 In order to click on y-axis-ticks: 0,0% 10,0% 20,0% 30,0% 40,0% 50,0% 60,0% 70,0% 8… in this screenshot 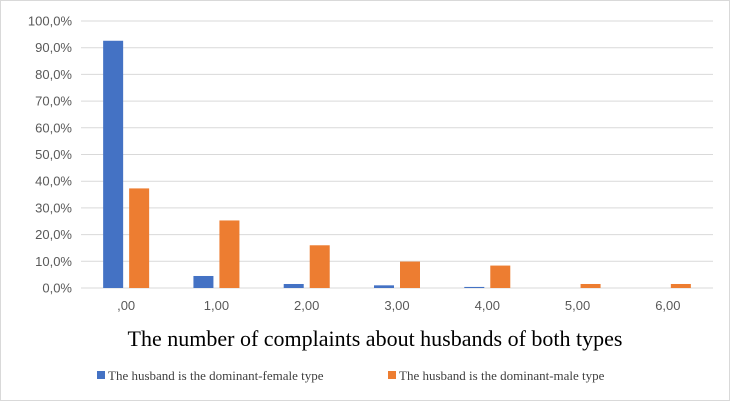, I will do `click(50, 155)`.